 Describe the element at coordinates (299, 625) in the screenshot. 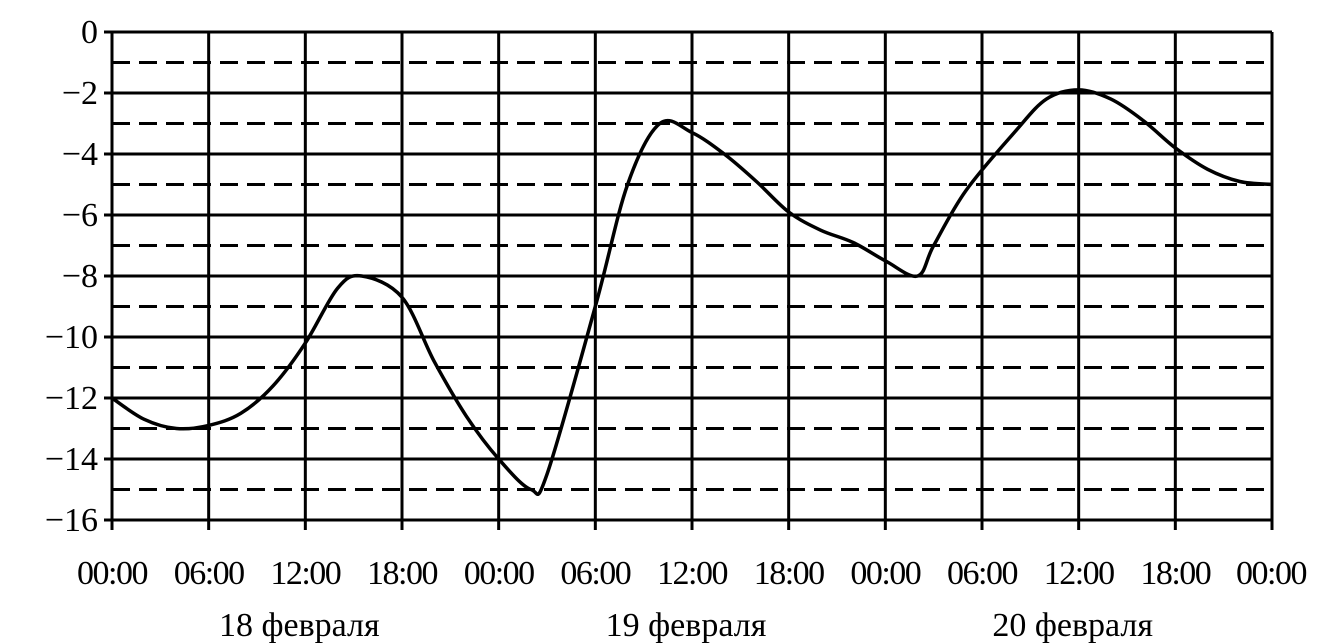

I see `date-label: 18 февраля` at that location.